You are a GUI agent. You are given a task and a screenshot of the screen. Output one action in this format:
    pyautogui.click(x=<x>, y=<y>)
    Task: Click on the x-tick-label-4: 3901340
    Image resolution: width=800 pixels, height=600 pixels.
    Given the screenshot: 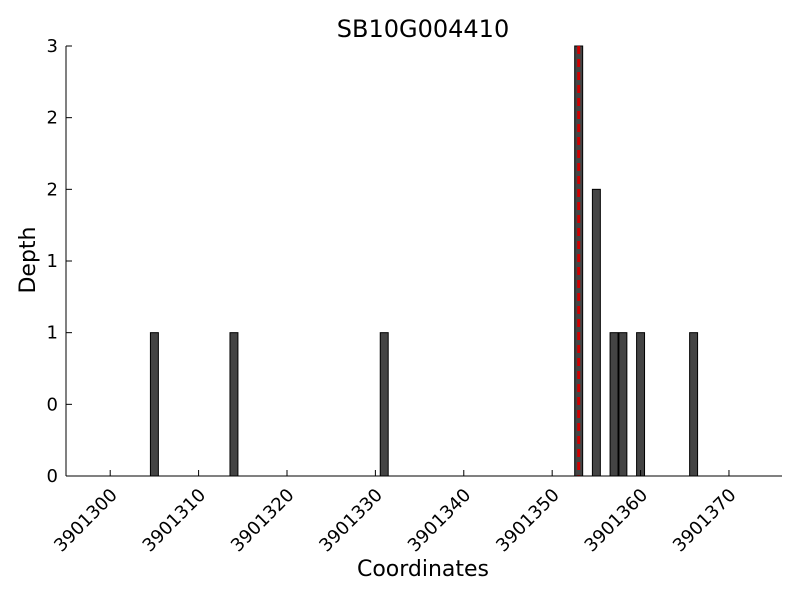 What is the action you would take?
    pyautogui.click(x=440, y=521)
    